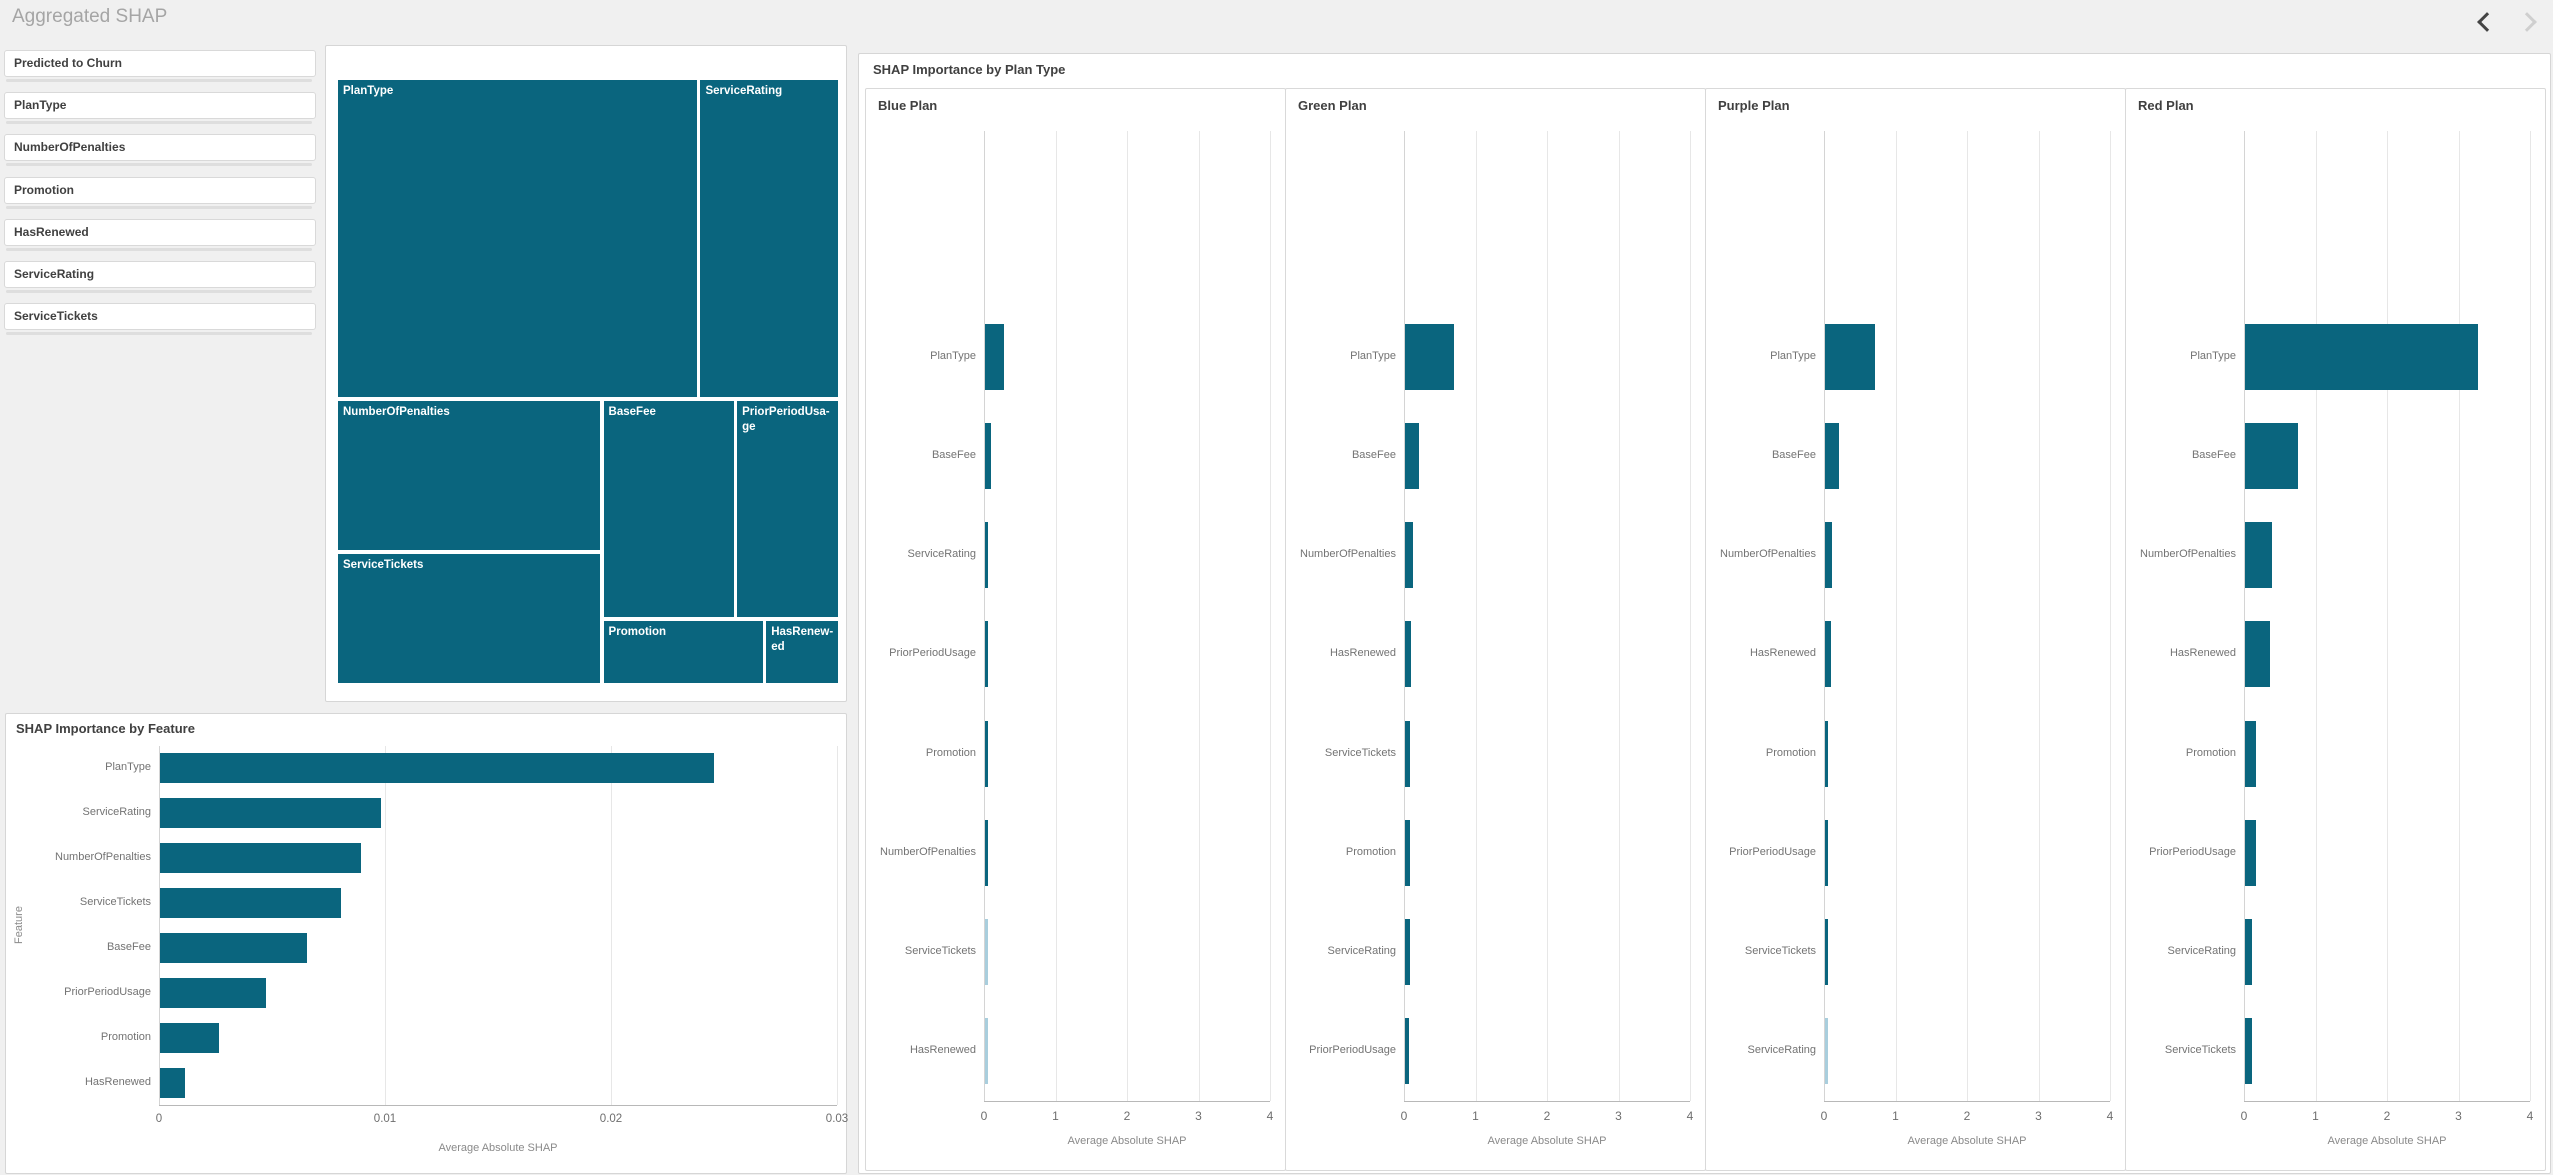 This screenshot has width=2553, height=1175. Describe the element at coordinates (160, 190) in the screenshot. I see `filter-pane-promotion: Promotion` at that location.